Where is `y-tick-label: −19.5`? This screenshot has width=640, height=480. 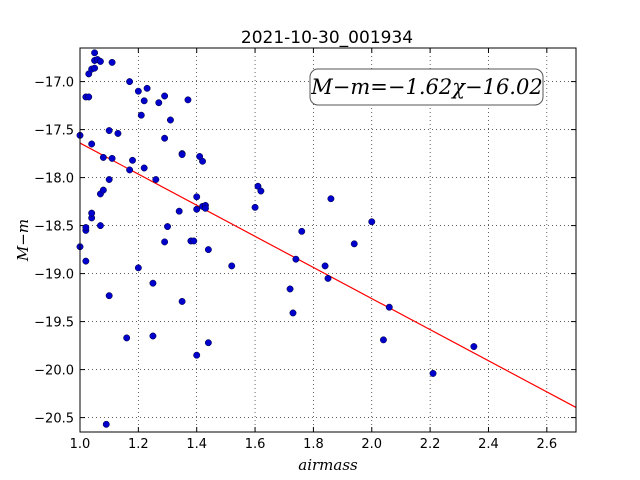 y-tick-label: −19.5 is located at coordinates (54, 323).